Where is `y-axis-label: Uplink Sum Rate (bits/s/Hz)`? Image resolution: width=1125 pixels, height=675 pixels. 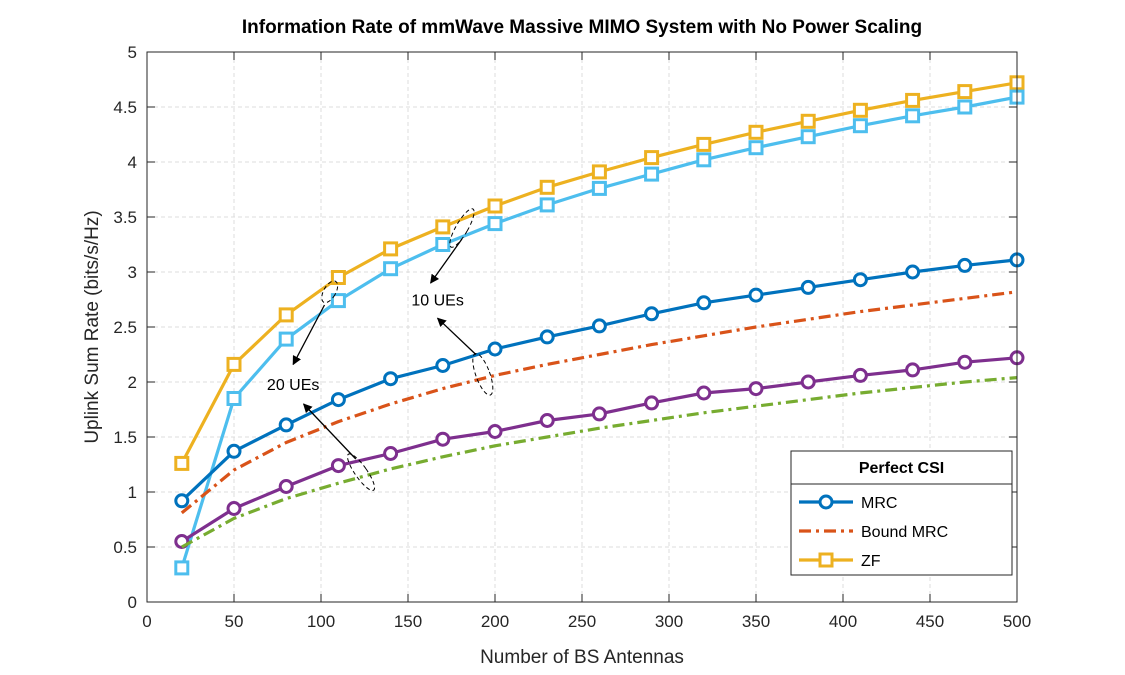
y-axis-label: Uplink Sum Rate (bits/s/Hz) is located at coordinates (92, 326).